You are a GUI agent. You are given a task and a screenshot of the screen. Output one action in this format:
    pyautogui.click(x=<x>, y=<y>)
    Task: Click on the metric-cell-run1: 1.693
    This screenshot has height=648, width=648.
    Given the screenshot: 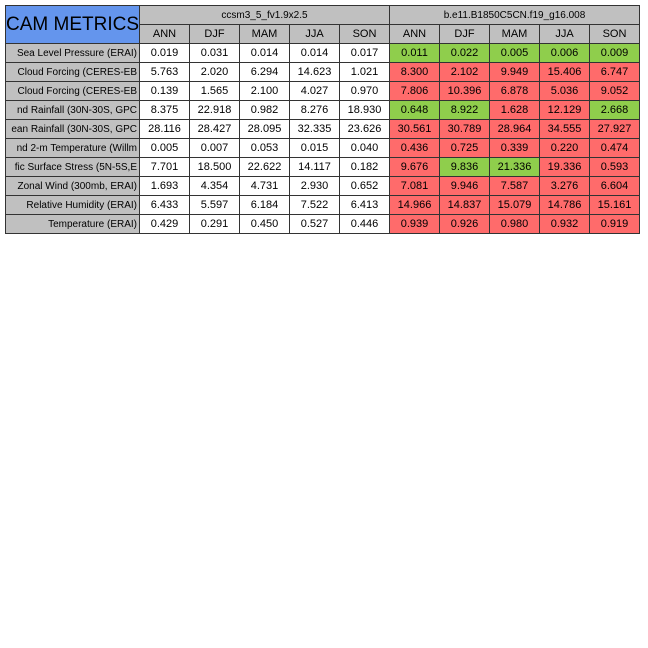 What is the action you would take?
    pyautogui.click(x=164, y=186)
    